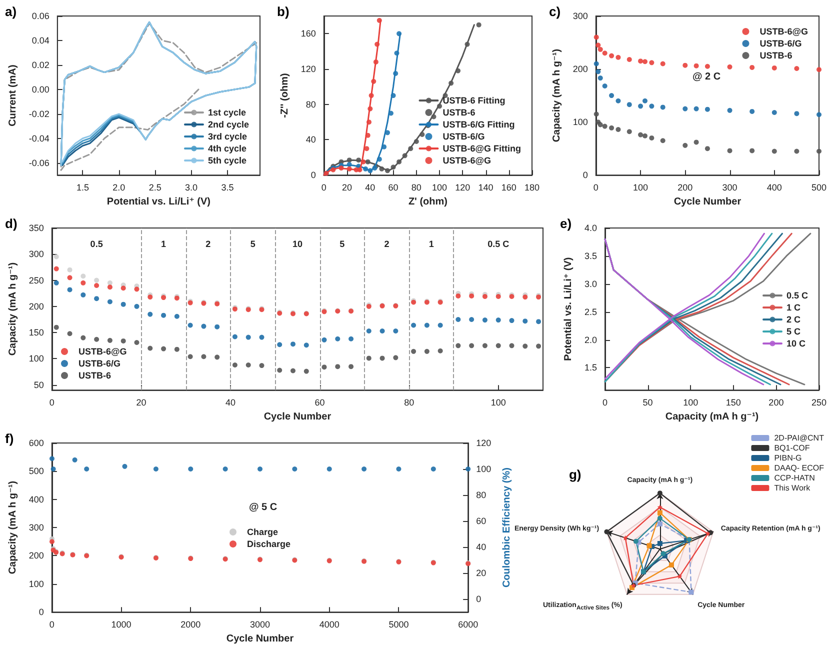 This screenshot has height=649, width=831. I want to click on y-tick-label: 4.0, so click(590, 228).